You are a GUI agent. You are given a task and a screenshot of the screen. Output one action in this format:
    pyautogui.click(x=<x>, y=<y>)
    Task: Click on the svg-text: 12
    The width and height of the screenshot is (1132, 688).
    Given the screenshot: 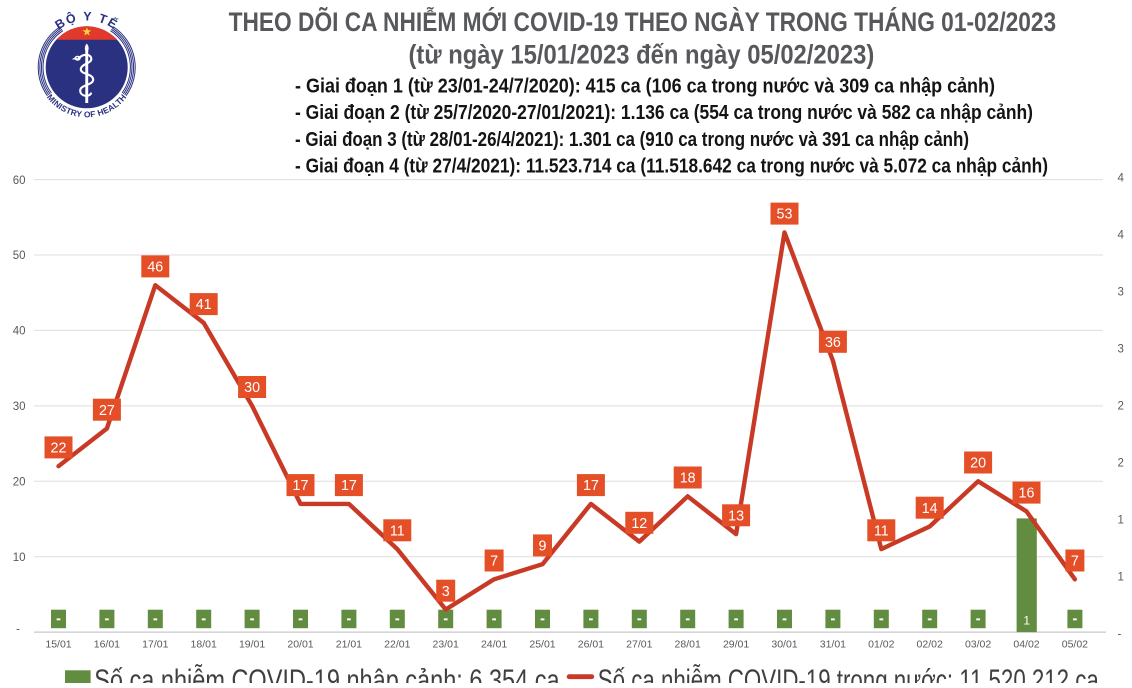 What is the action you would take?
    pyautogui.click(x=639, y=524)
    